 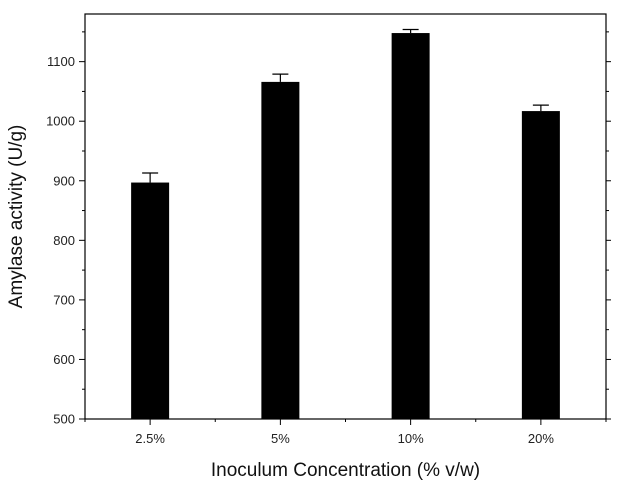 I want to click on x-axis-title: Inoculum Concentration (% v/w), so click(x=345, y=470).